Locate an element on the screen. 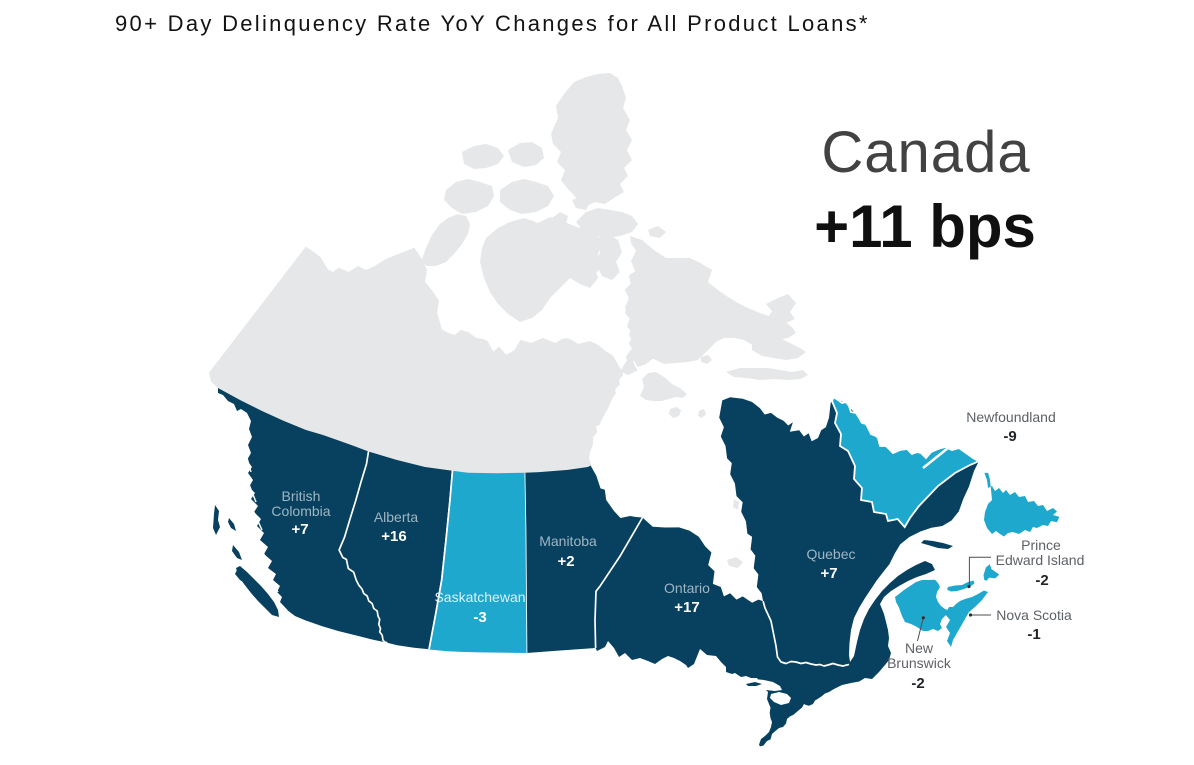  svg-text: Ontario is located at coordinates (687, 588).